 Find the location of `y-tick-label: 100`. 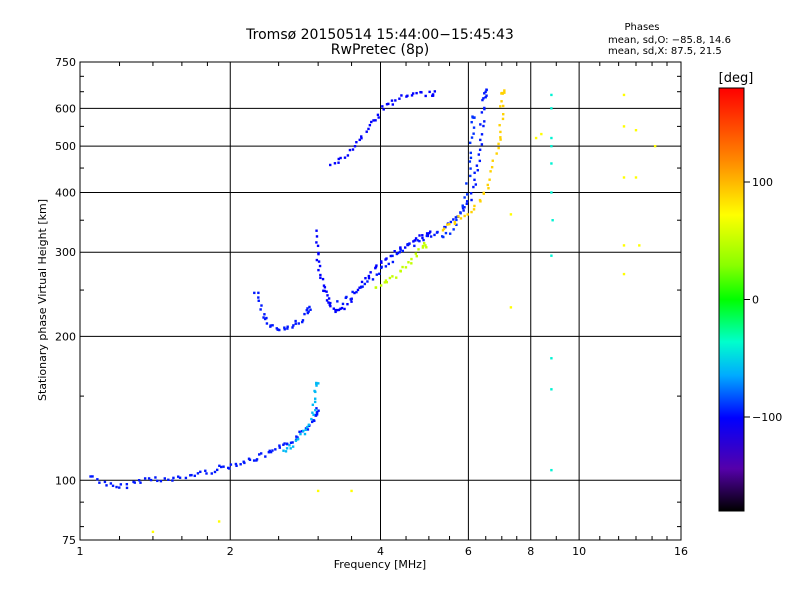

y-tick-label: 100 is located at coordinates (65, 480).